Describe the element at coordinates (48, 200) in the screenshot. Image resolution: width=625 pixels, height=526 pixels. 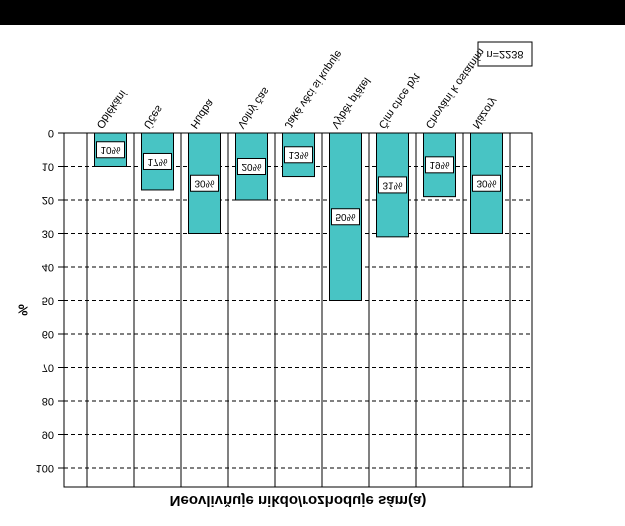
I see `y-tick-label: 20` at that location.